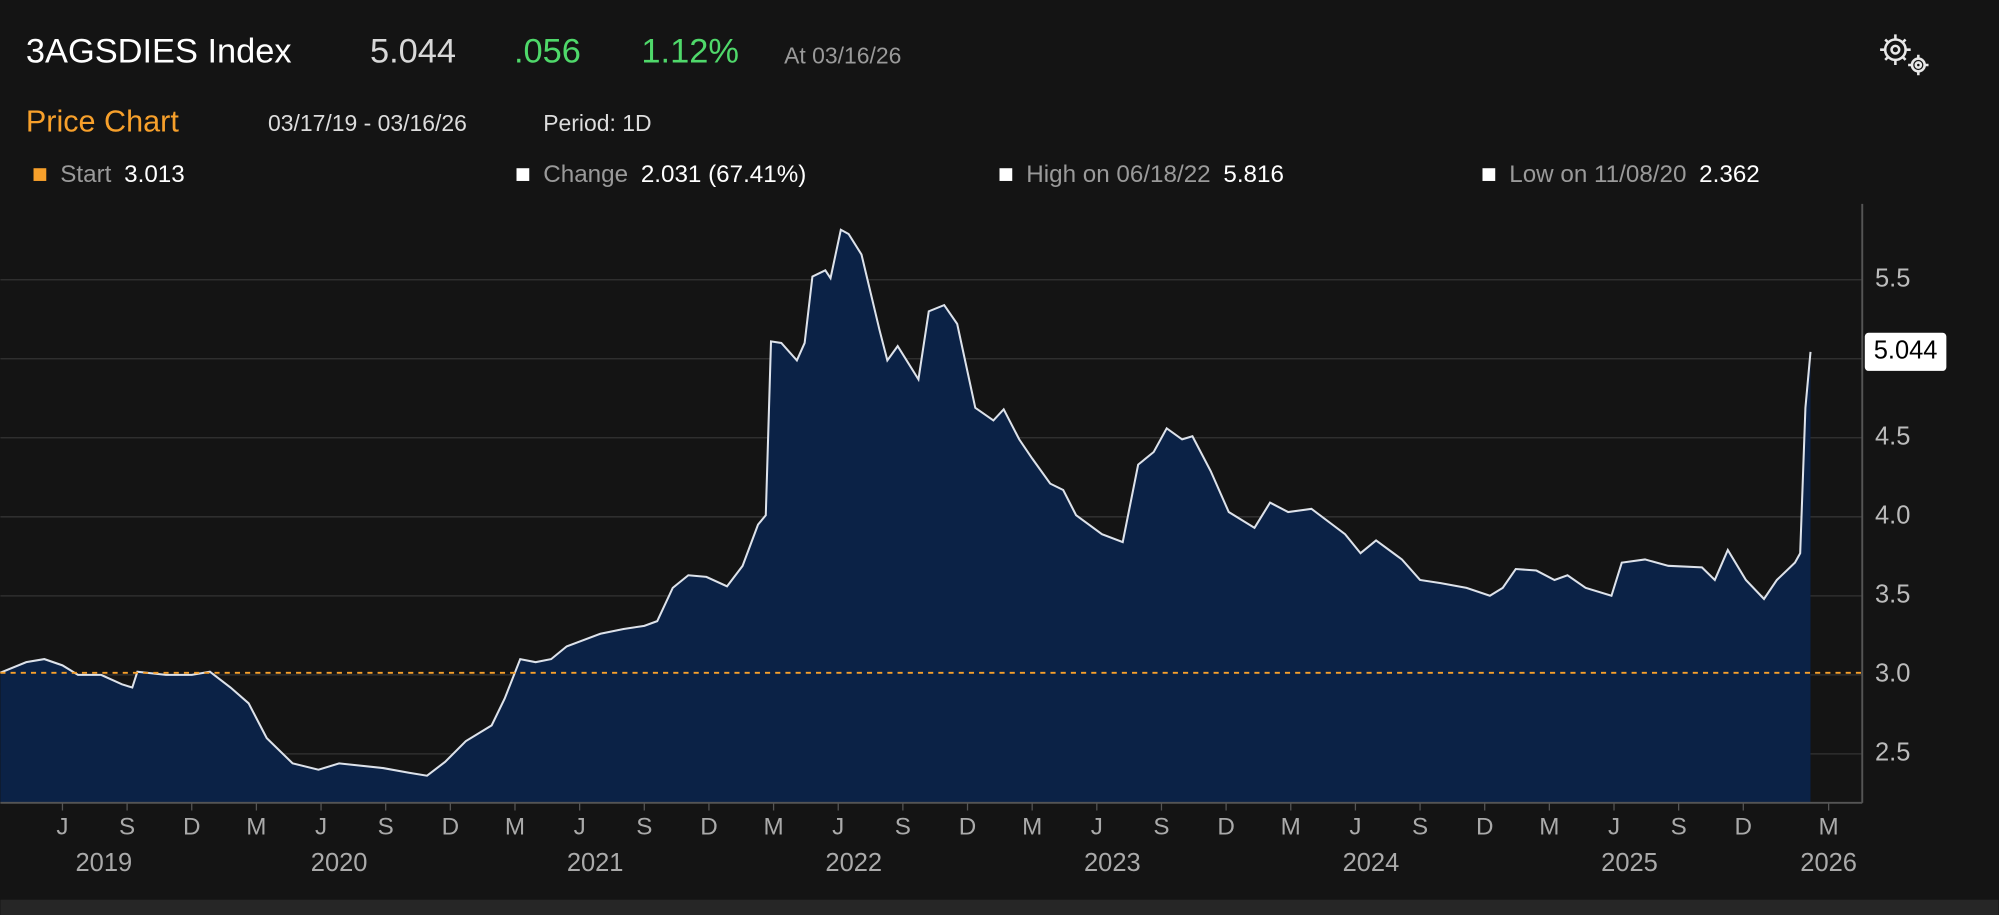  What do you see at coordinates (1729, 174) in the screenshot?
I see `stat-value: 2.362` at bounding box center [1729, 174].